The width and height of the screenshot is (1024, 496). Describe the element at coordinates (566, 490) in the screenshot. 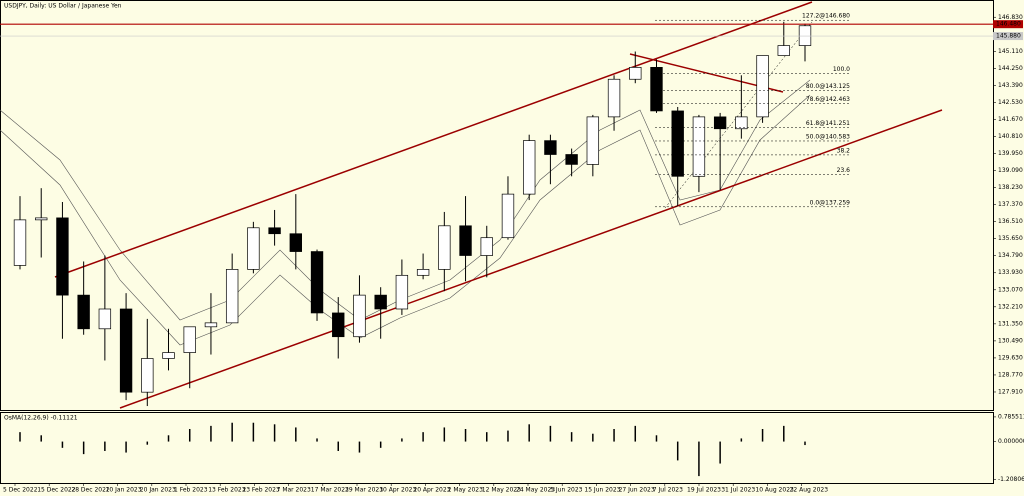

I see `x-tick-label: 5 Jun 2023` at that location.